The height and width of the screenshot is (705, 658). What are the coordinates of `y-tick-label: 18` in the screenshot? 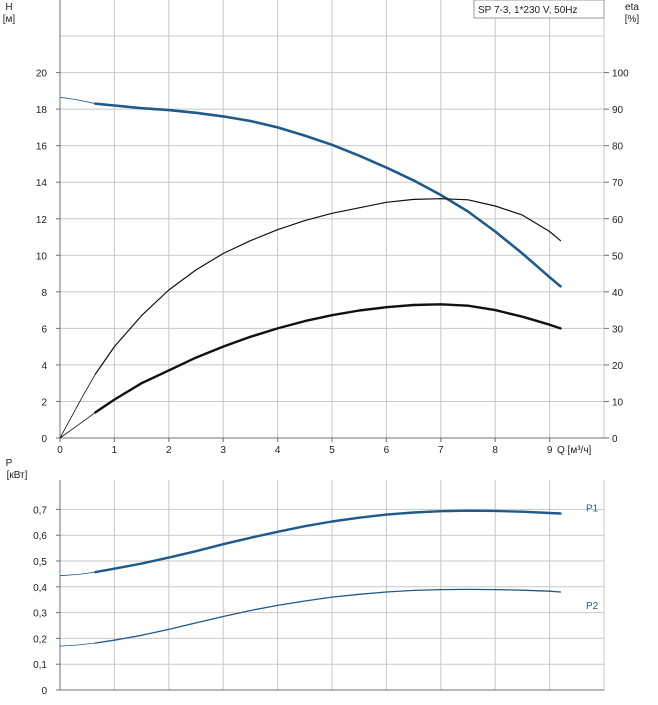 It's located at (42, 110).